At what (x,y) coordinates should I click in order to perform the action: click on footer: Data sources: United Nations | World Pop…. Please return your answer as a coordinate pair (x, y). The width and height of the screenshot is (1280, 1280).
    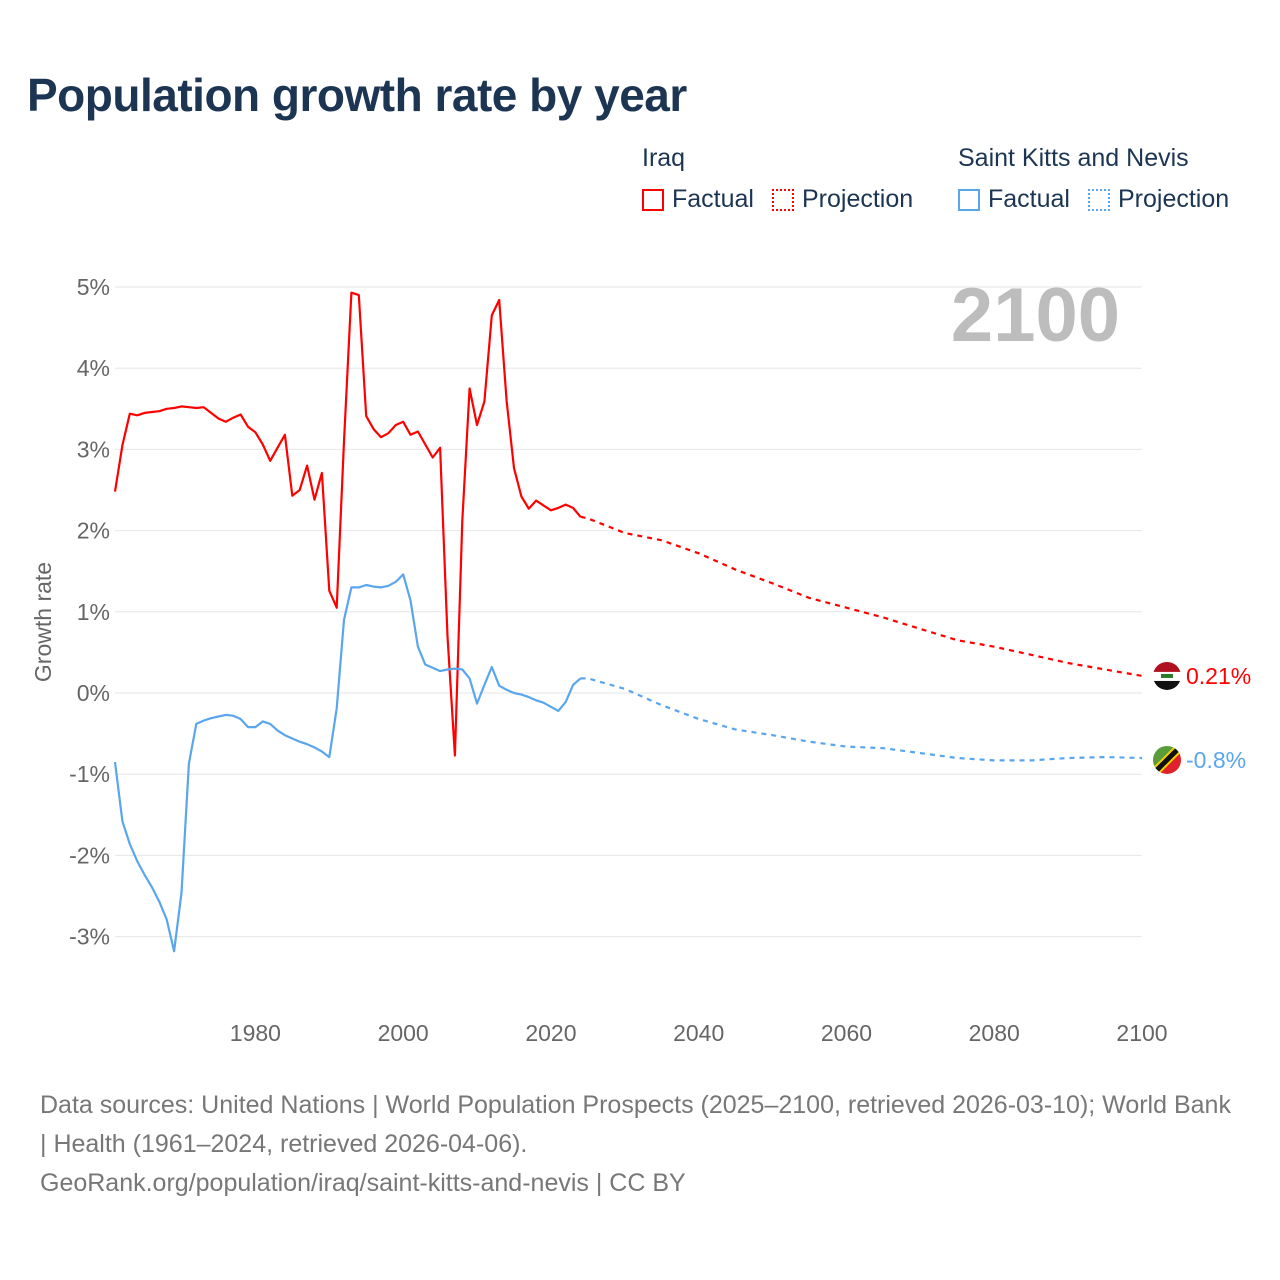
    Looking at the image, I should click on (640, 1144).